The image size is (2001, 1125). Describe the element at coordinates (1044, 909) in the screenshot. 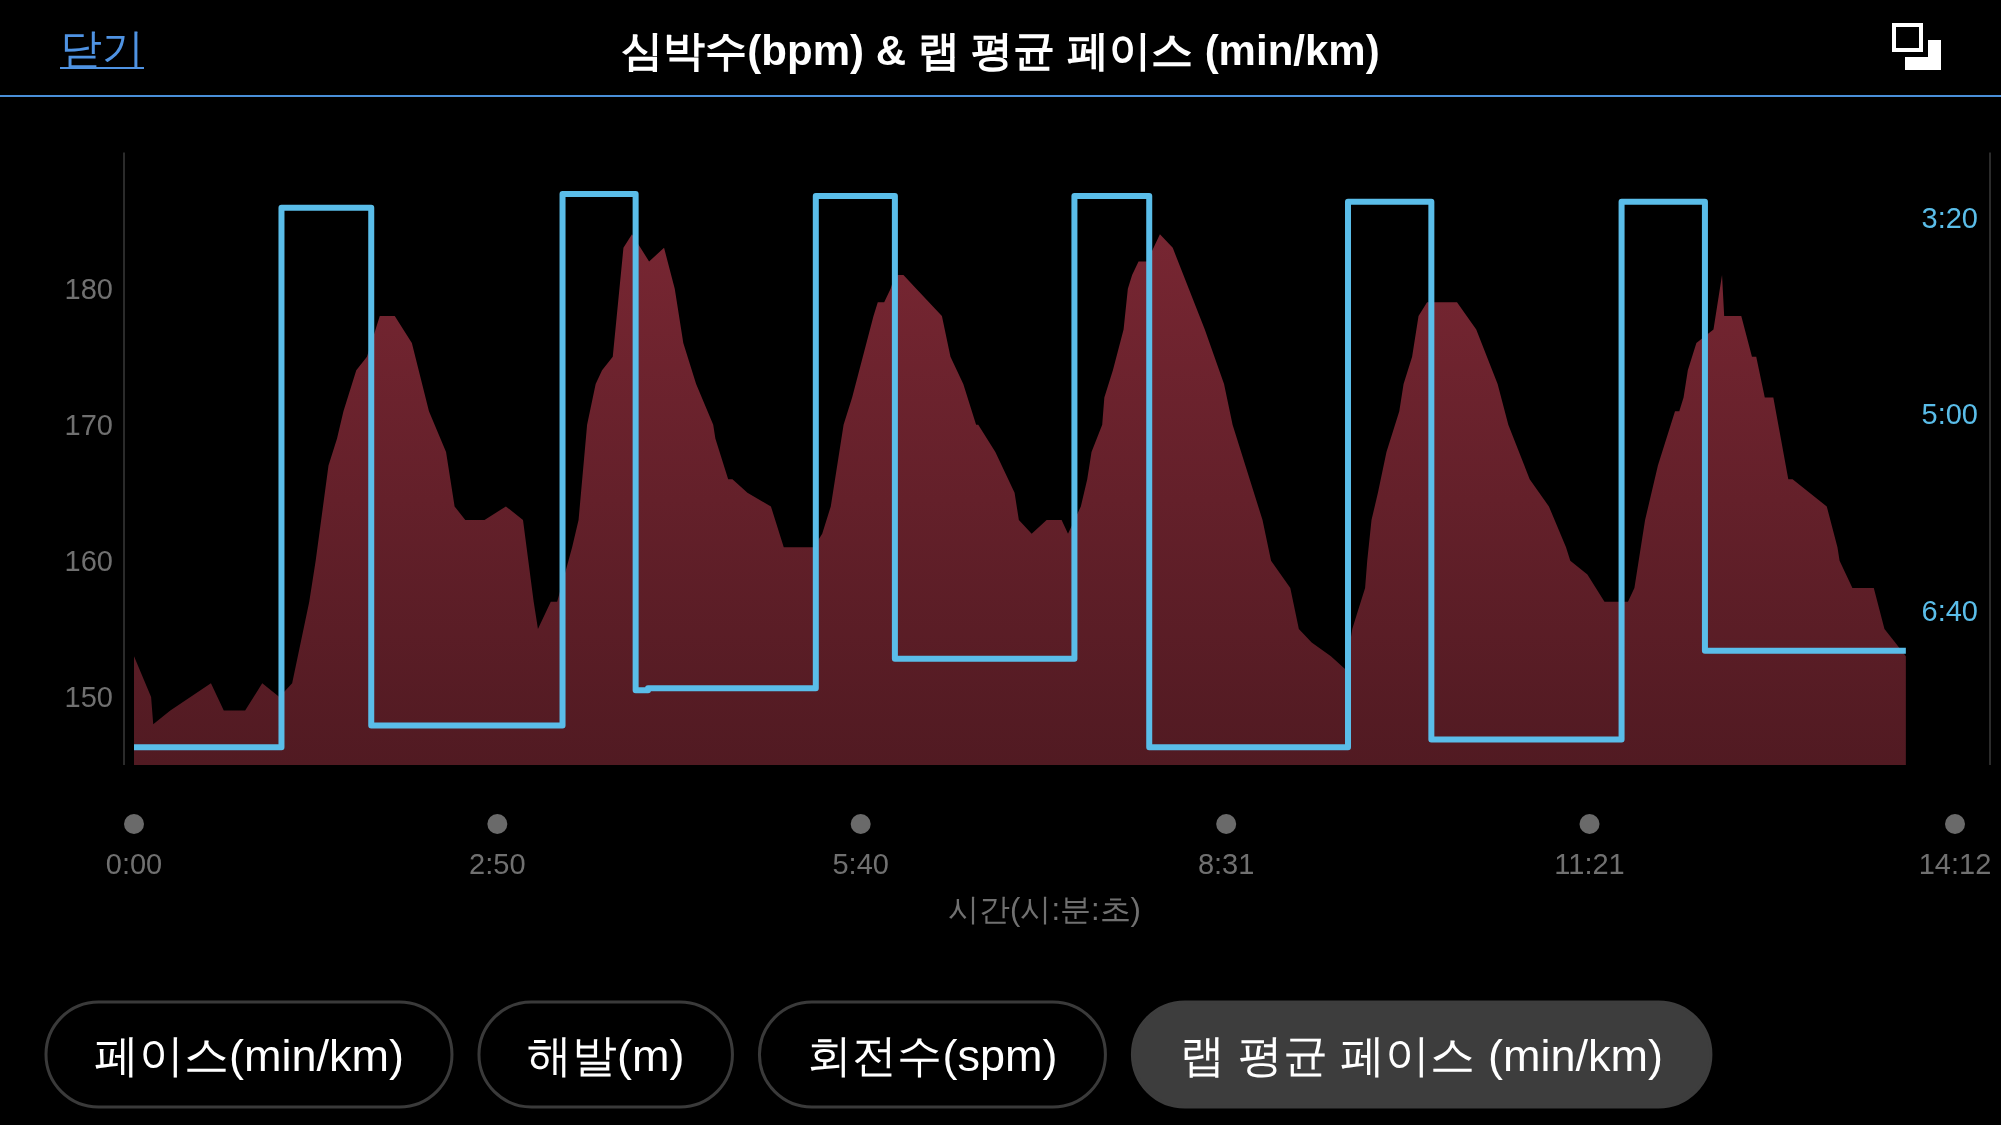

I see `x-axis-title: 시간(시:분:초)` at that location.